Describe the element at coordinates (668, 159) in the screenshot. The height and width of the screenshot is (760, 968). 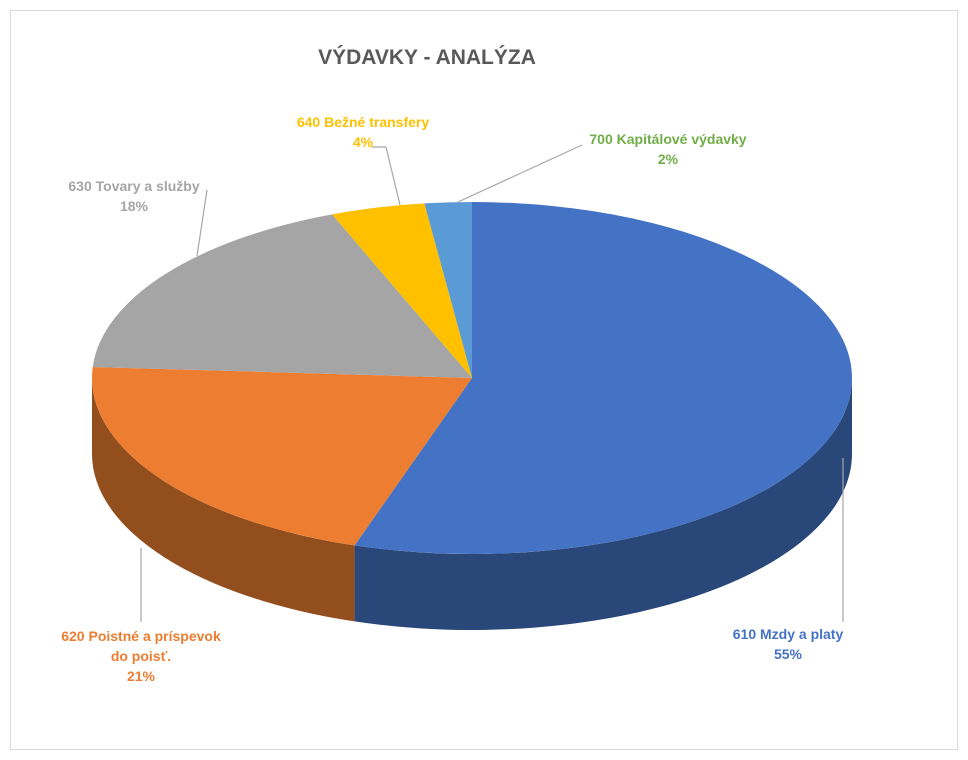
I see `label-value: 2%` at that location.